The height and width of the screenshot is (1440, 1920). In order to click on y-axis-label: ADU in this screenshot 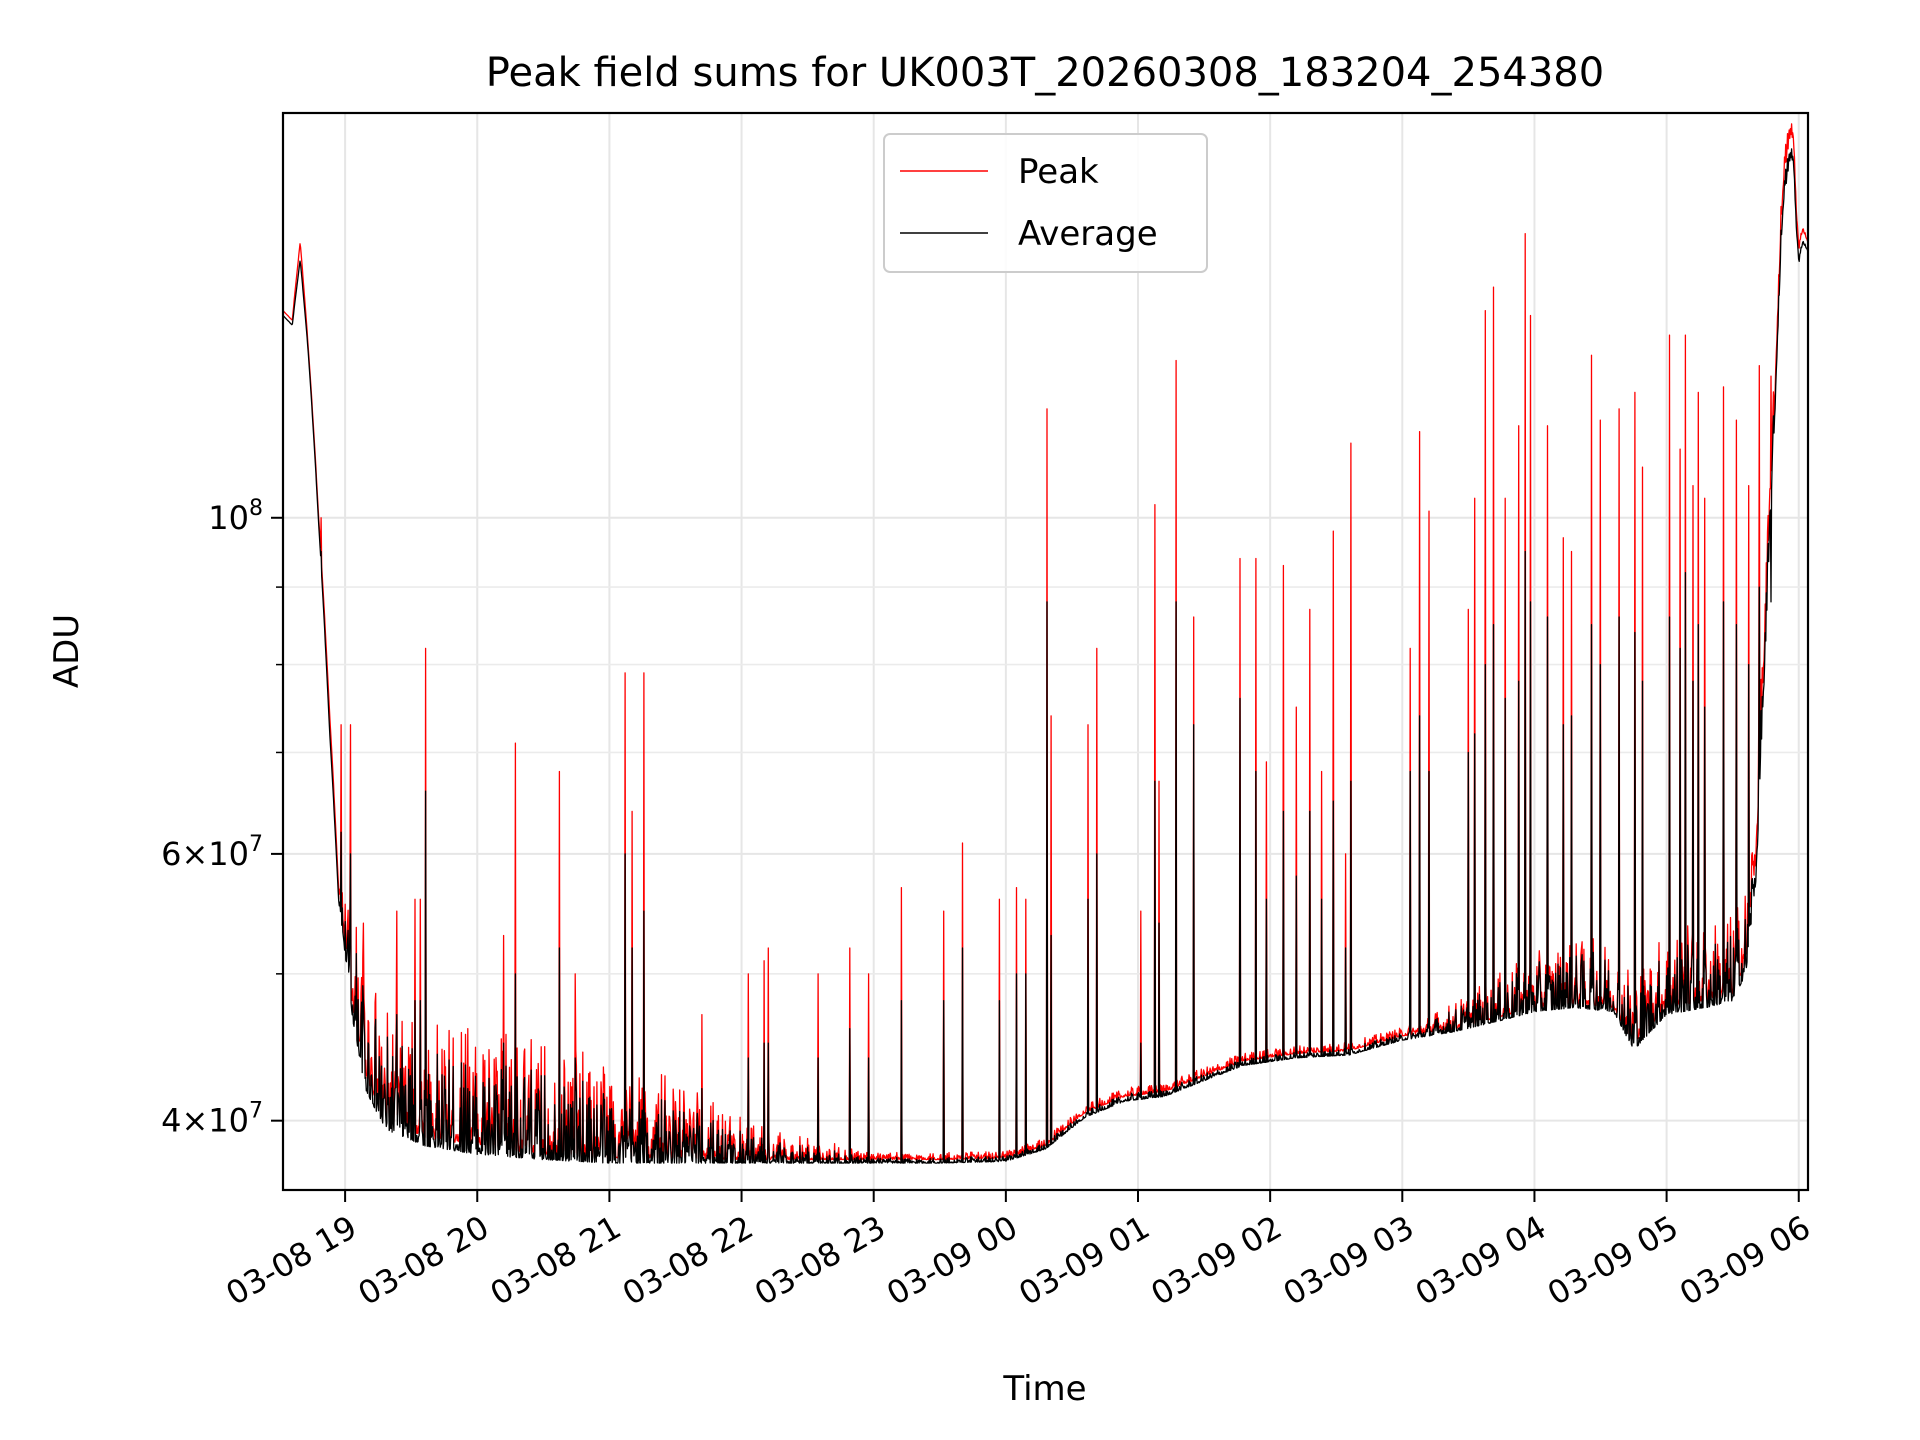, I will do `click(67, 651)`.